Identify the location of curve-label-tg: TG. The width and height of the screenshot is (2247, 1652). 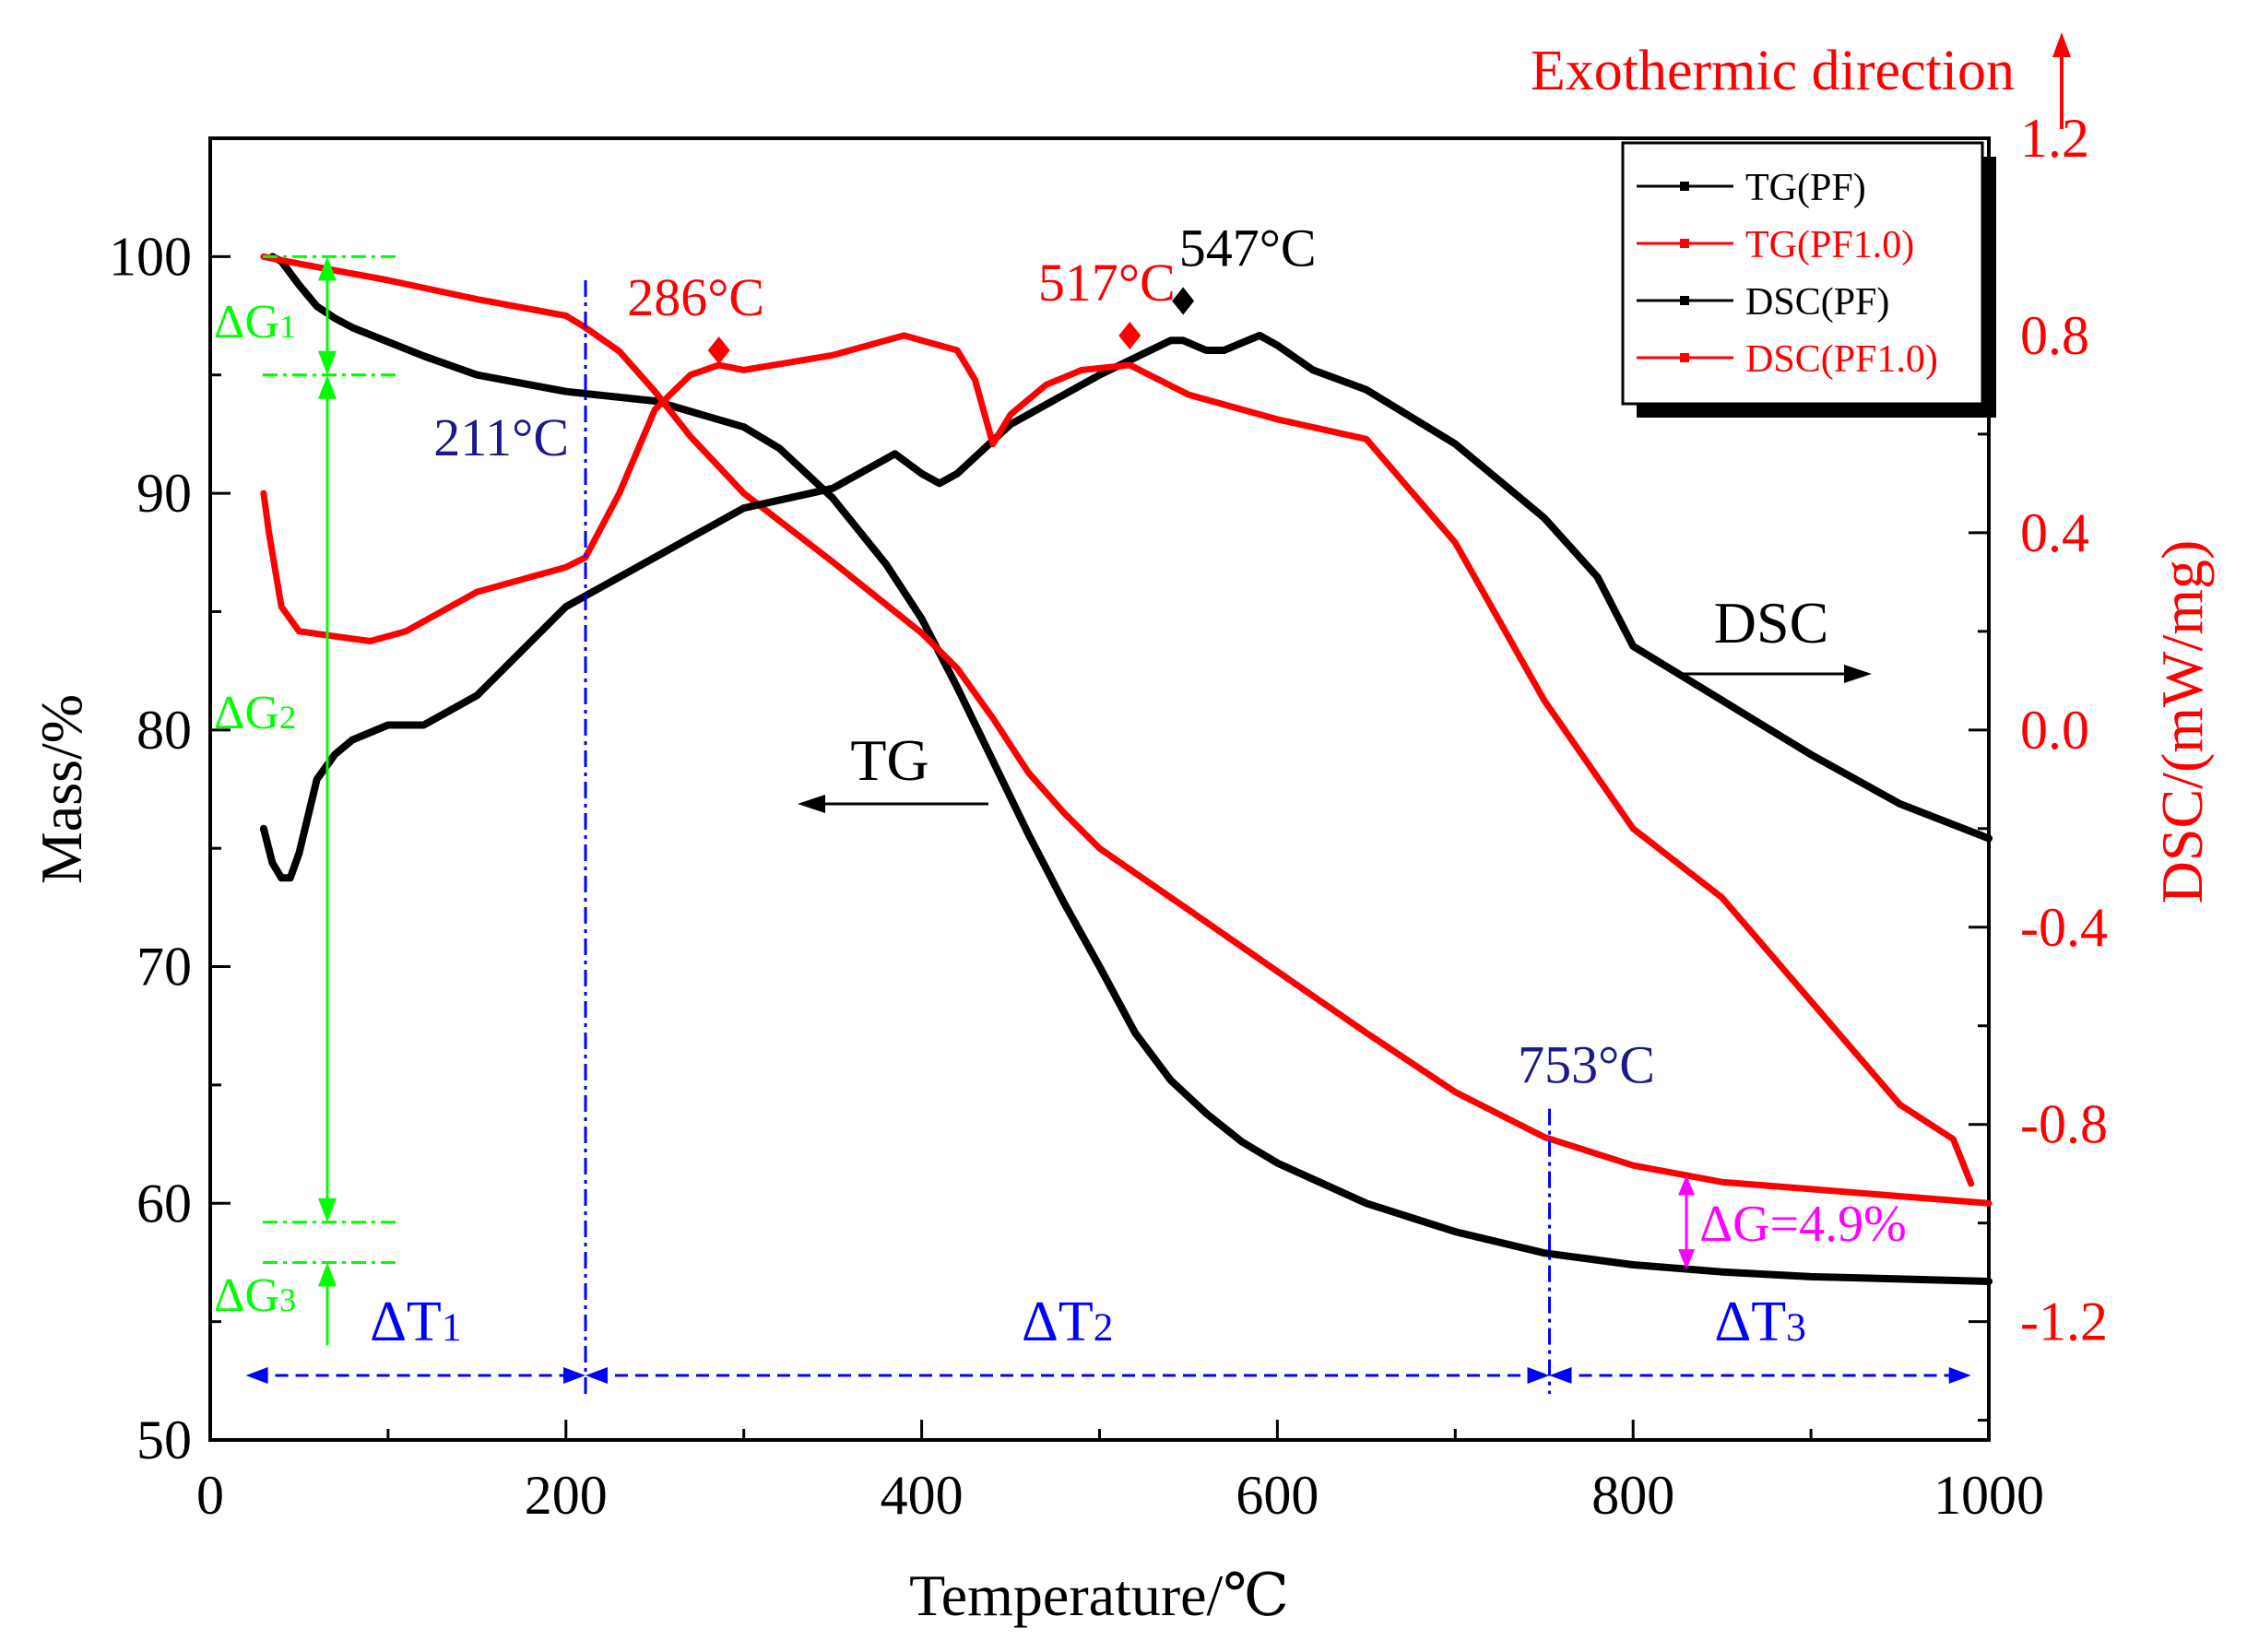
(889, 760).